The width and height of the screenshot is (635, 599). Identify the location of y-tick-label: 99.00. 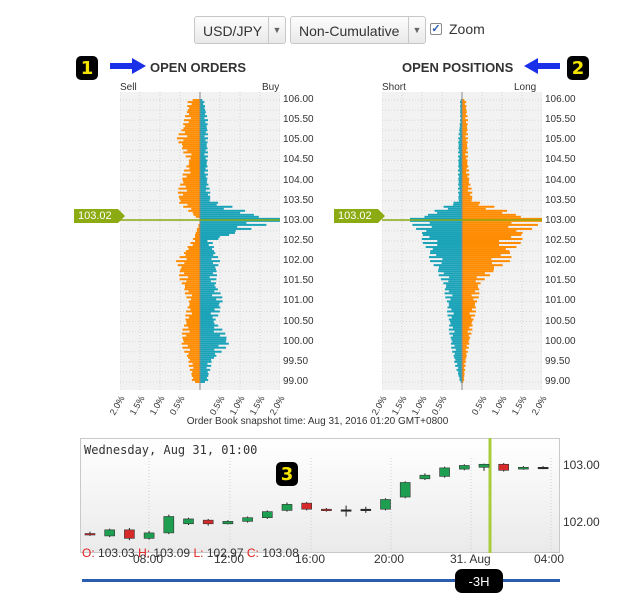
(296, 381).